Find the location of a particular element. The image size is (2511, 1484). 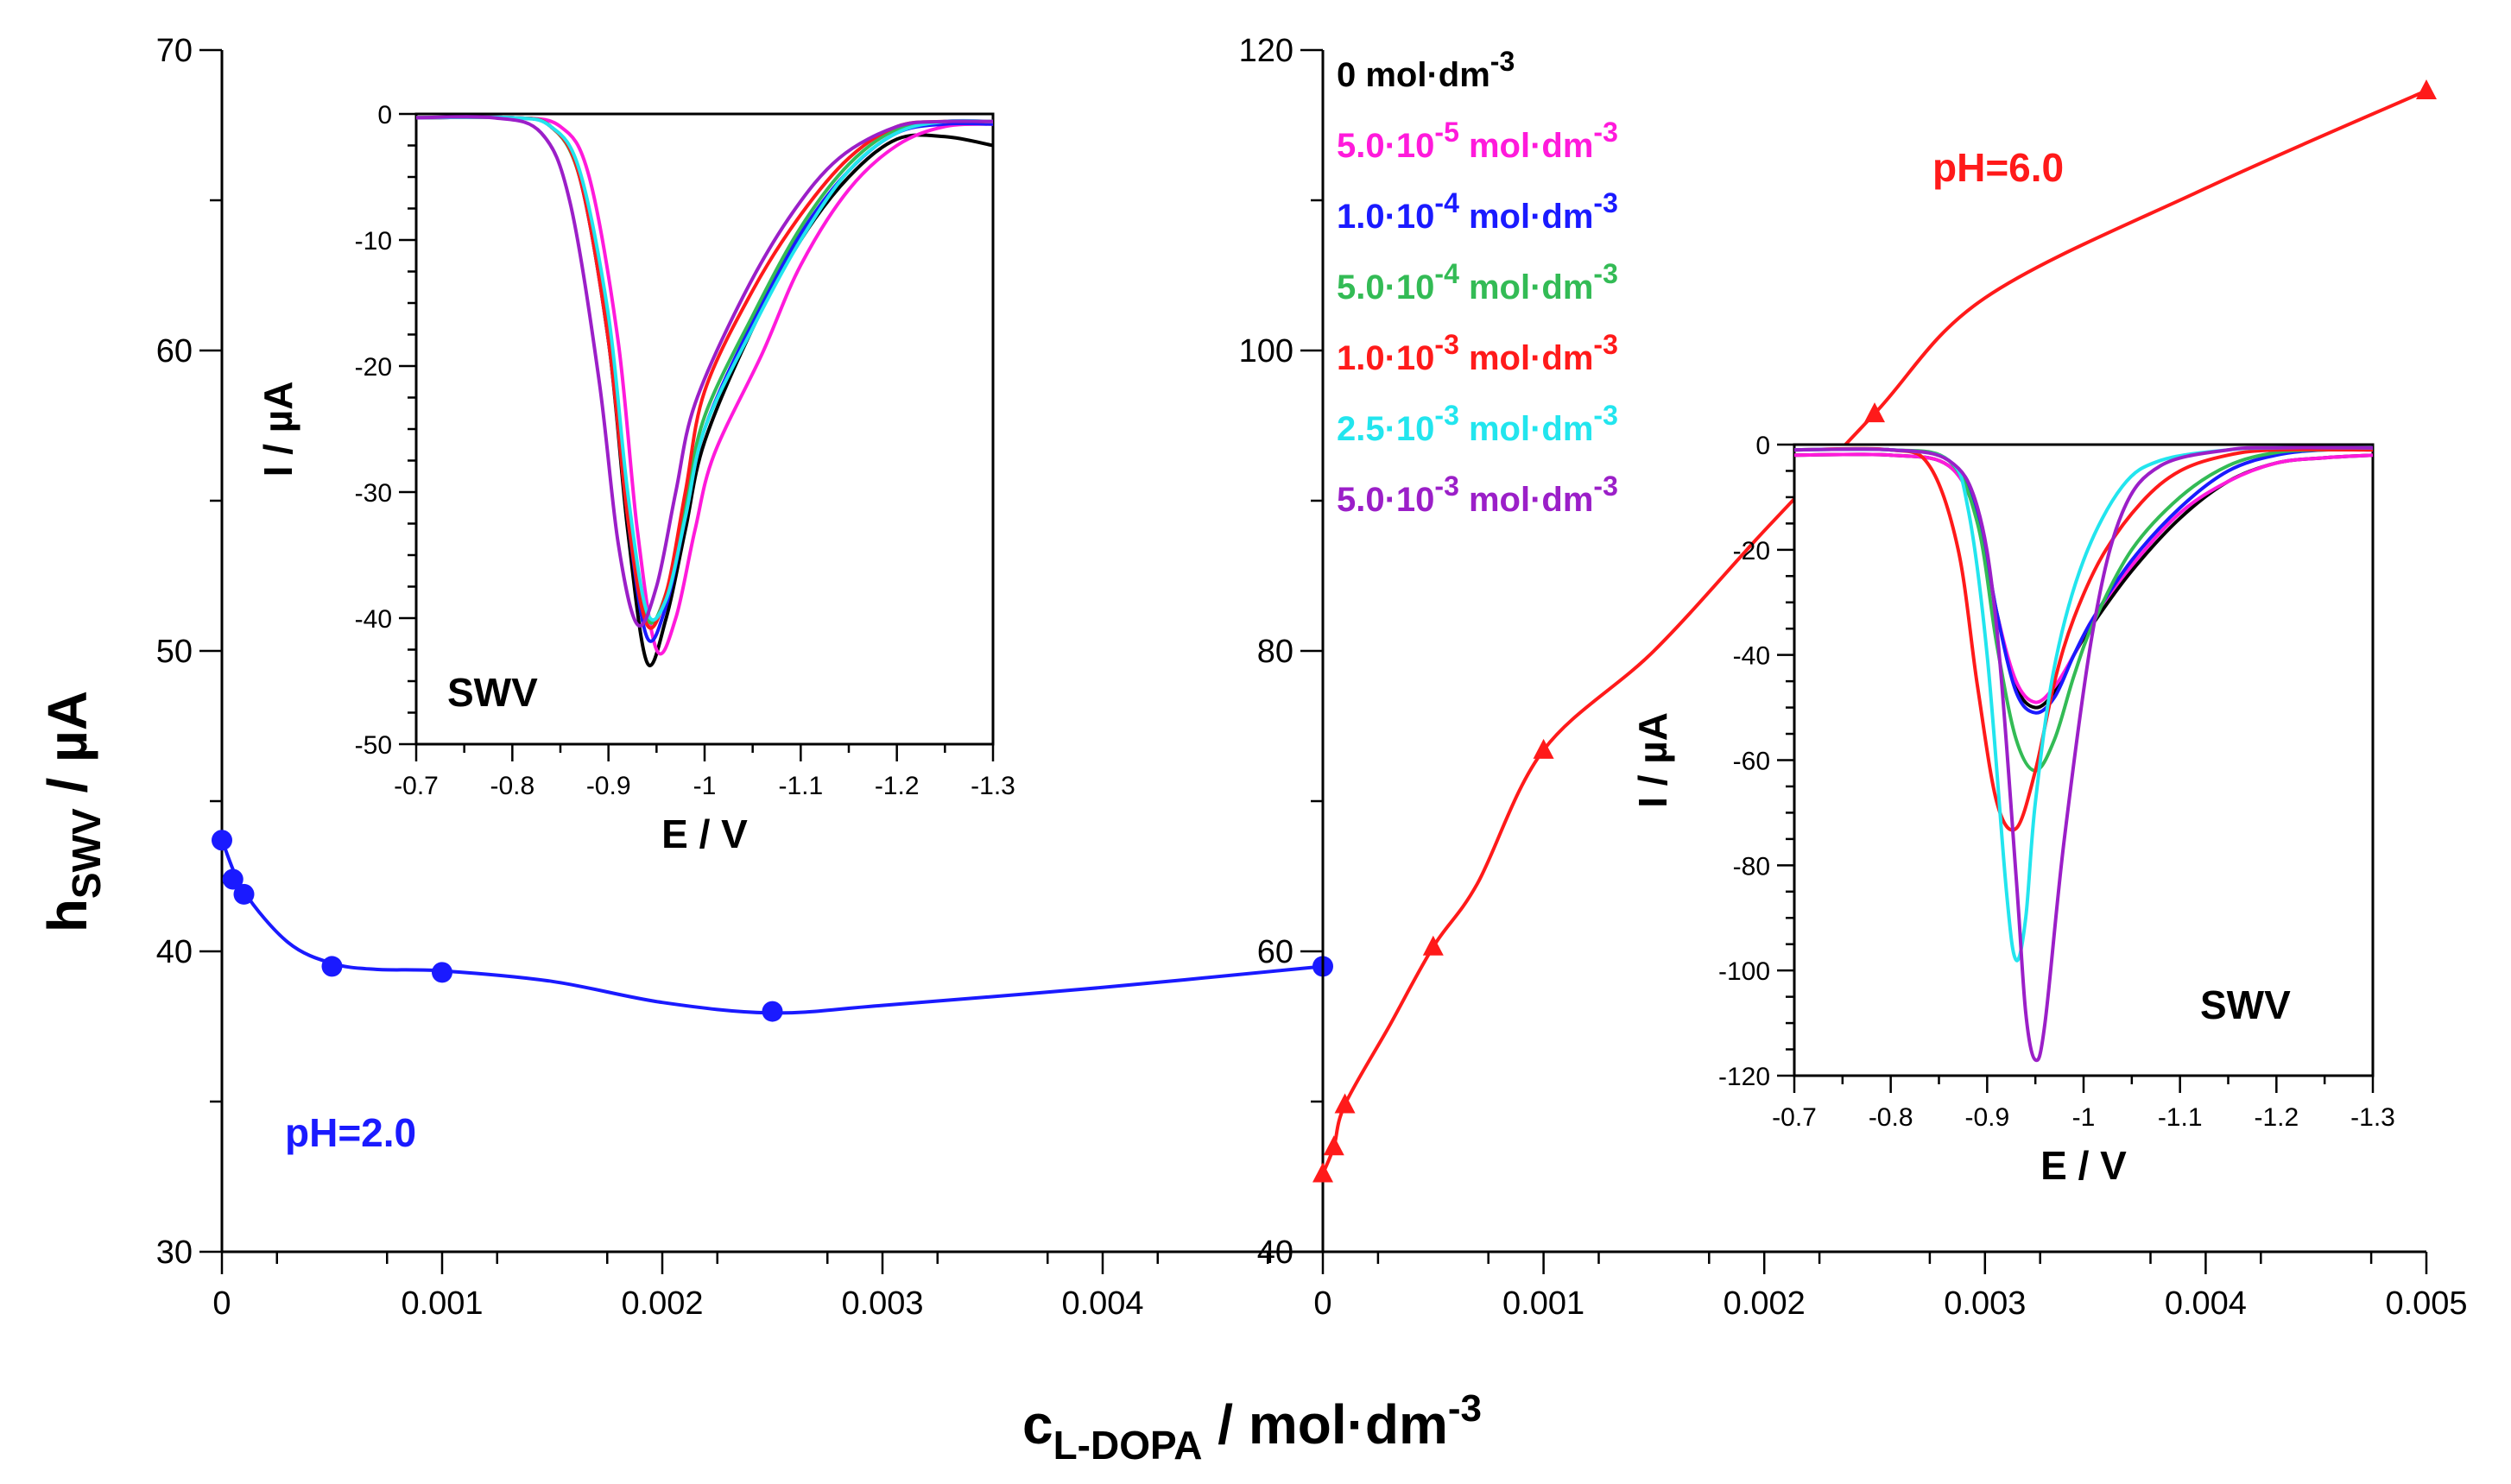

ph2-series-line is located at coordinates (772, 927).